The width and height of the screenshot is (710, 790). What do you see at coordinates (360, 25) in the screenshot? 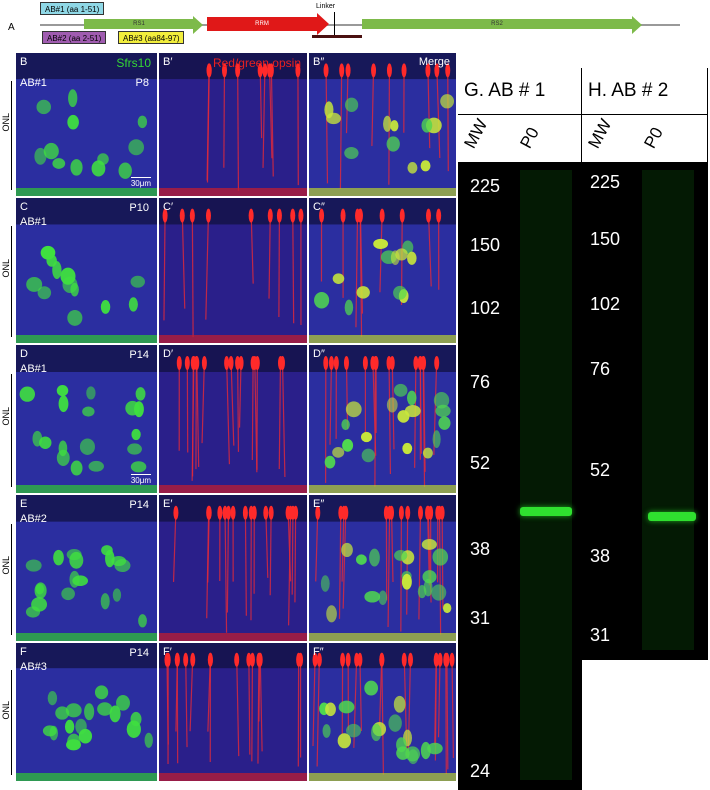
I see `protein-backbone-line` at bounding box center [360, 25].